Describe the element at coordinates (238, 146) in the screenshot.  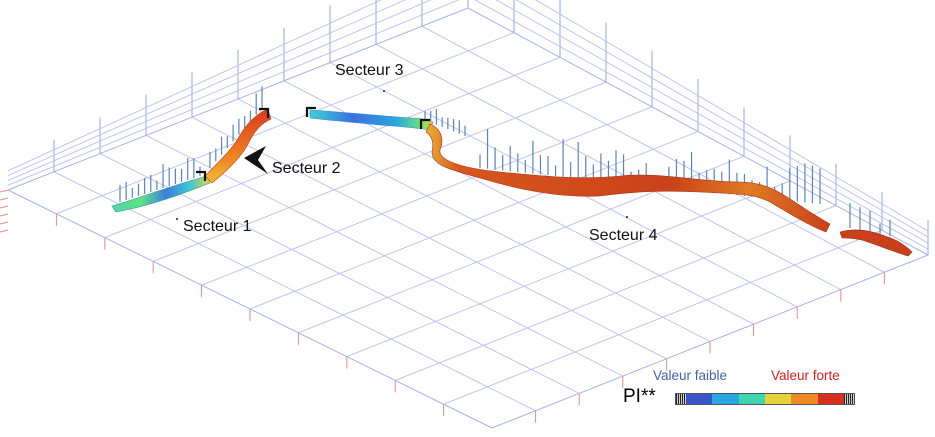
I see `sector-2-ribbon` at that location.